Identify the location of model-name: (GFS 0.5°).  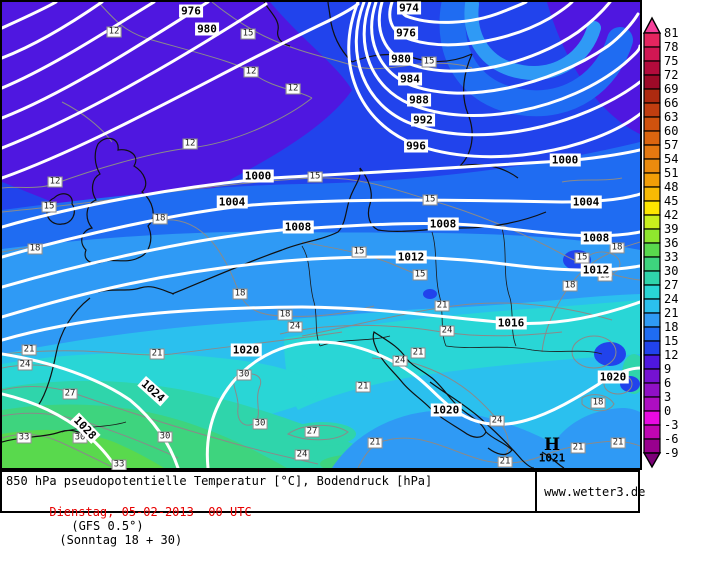
(107, 526).